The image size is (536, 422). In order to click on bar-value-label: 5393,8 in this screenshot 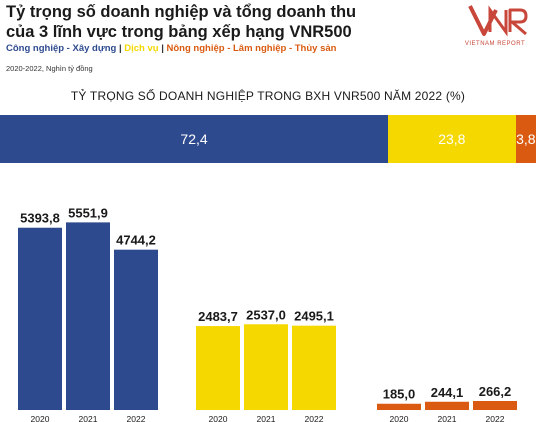, I will do `click(40, 218)`.